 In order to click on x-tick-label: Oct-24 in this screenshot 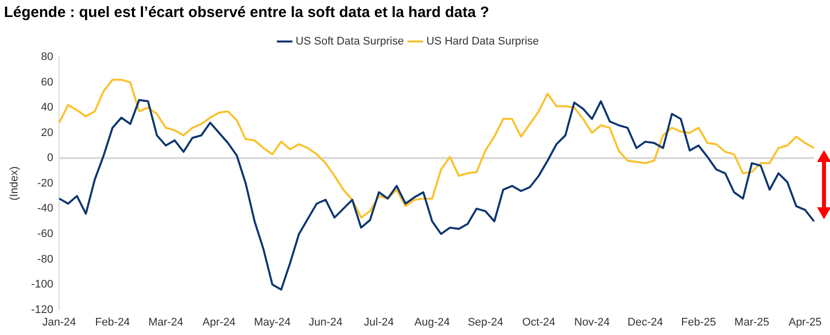, I will do `click(539, 322)`.